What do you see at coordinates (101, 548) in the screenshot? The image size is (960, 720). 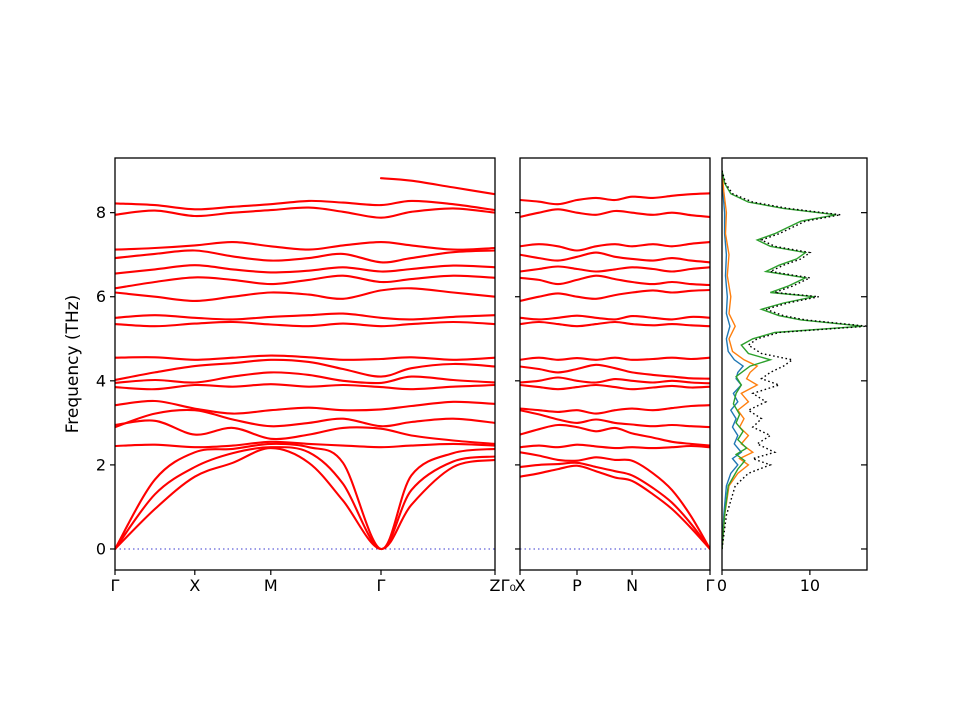 I see `ytick-label: 0` at bounding box center [101, 548].